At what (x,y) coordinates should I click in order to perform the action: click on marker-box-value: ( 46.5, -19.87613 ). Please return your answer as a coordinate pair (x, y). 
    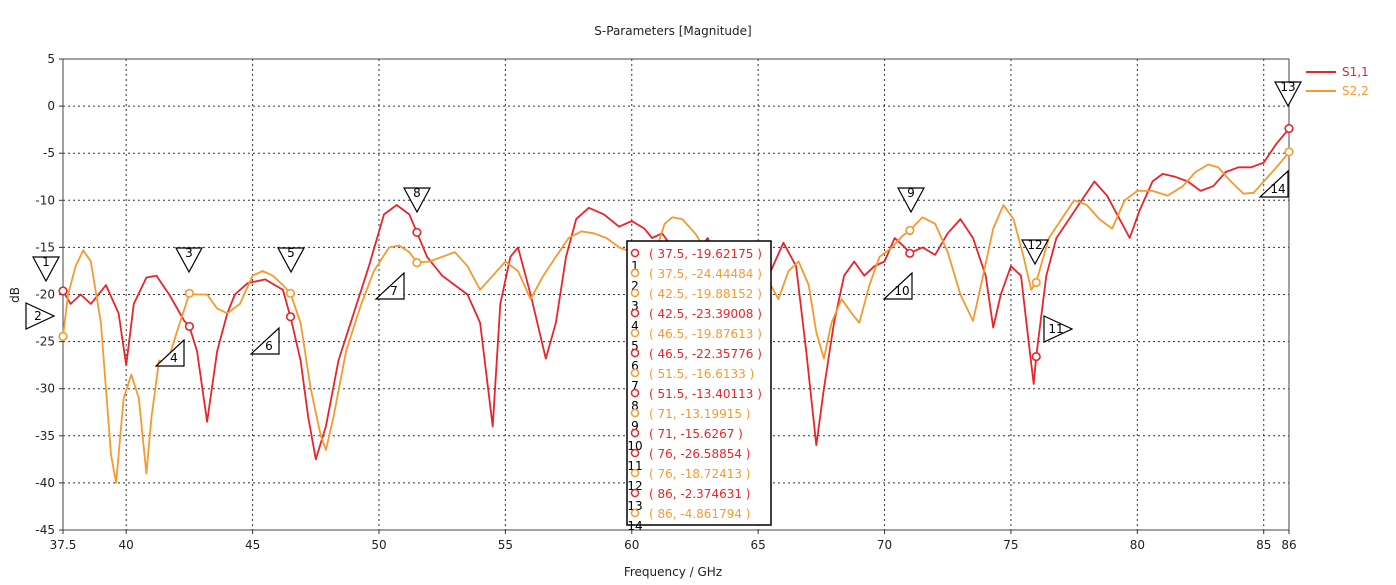
    Looking at the image, I should click on (705, 334).